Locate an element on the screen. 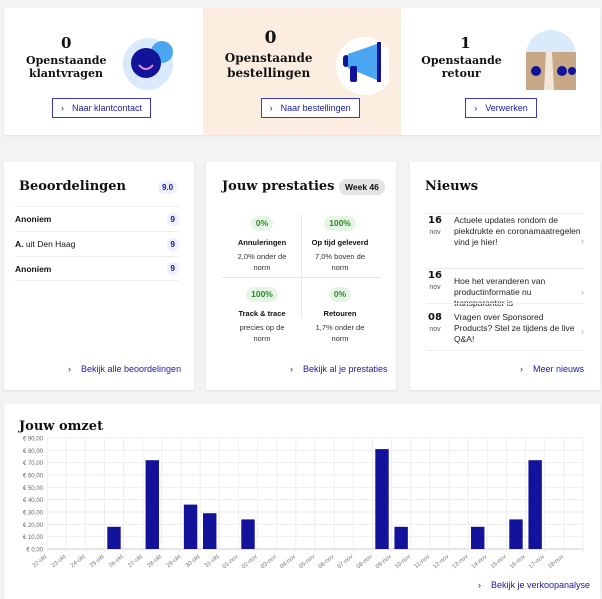 Image resolution: width=602 pixels, height=599 pixels. x-tick-label: 28-okt is located at coordinates (155, 562).